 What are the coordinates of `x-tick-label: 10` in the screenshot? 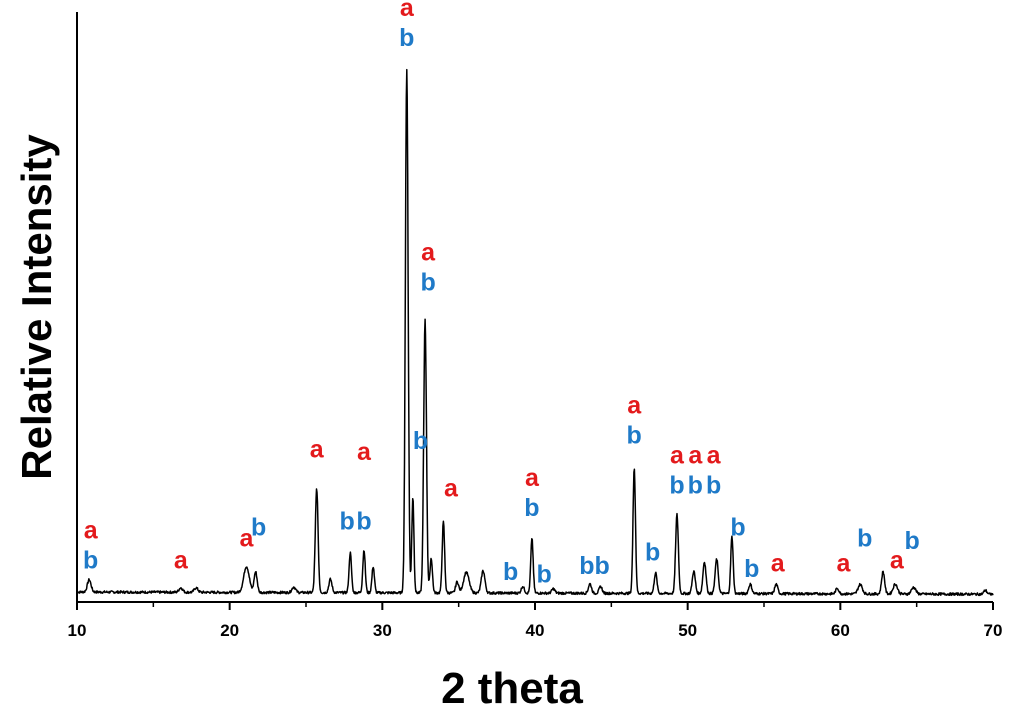 It's located at (77, 630).